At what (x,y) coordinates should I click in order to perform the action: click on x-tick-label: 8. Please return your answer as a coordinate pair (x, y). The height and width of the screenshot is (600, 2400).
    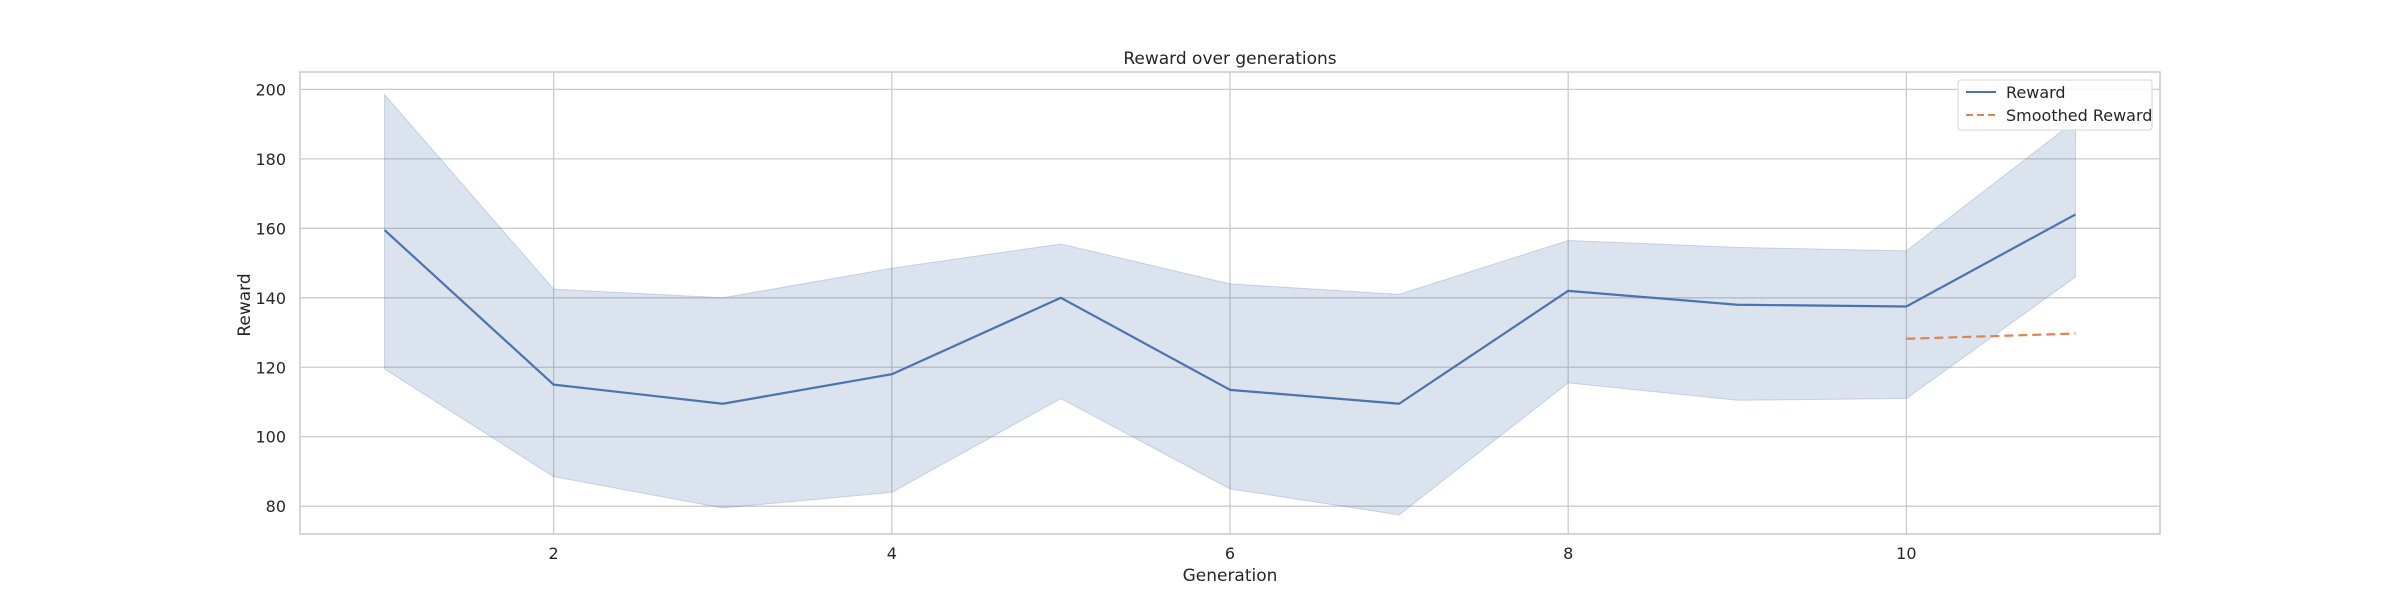
    Looking at the image, I should click on (1568, 553).